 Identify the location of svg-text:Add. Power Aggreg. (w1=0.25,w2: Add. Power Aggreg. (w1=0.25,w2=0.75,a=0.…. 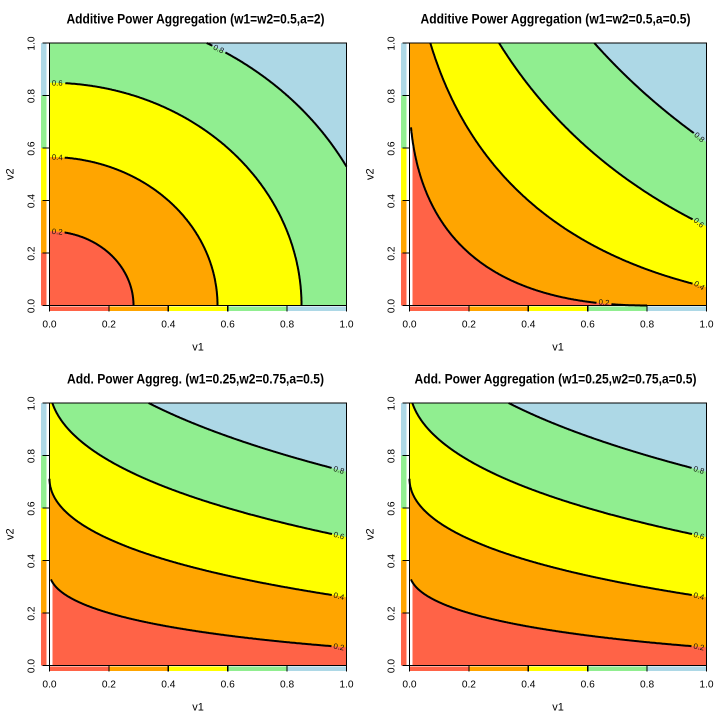
(195, 379).